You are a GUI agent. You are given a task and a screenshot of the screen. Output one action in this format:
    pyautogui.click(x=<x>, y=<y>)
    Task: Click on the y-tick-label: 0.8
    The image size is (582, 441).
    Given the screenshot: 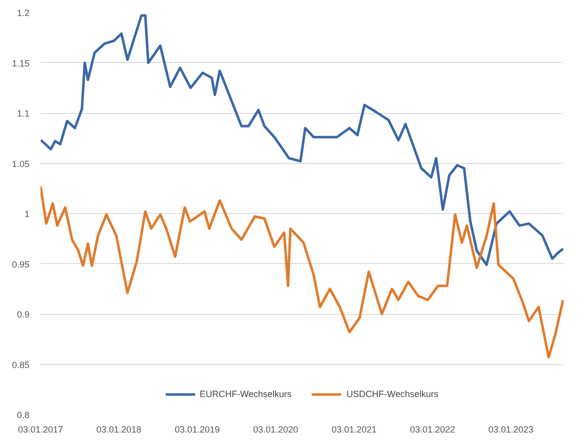 What is the action you would take?
    pyautogui.click(x=23, y=415)
    